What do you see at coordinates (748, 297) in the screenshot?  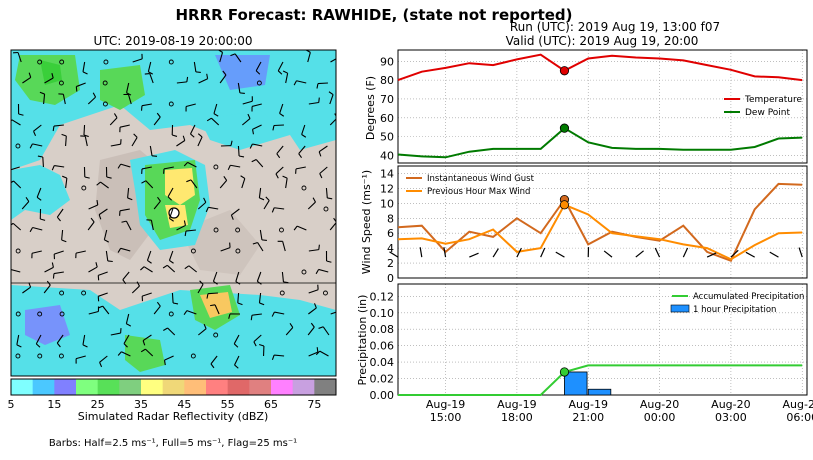 I see `legend-label: Accumulated Precipitation` at bounding box center [748, 297].